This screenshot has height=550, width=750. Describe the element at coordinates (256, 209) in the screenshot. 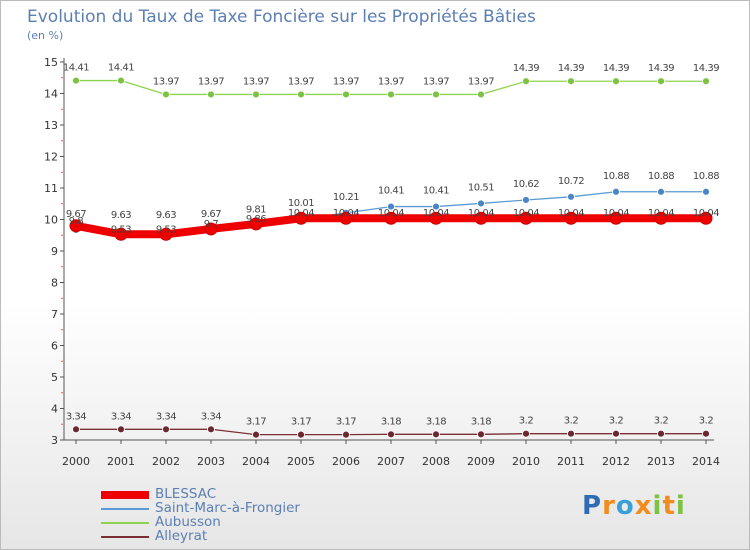

I see `data-label: 9.81` at that location.